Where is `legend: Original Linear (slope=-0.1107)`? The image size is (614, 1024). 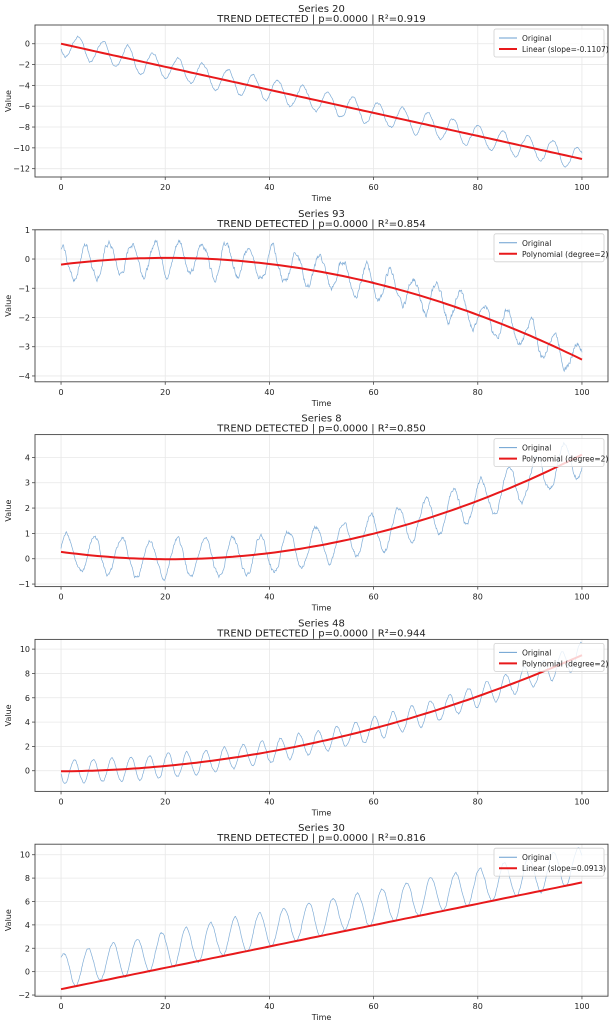
legend: Original Linear (slope=-0.1107) is located at coordinates (551, 43).